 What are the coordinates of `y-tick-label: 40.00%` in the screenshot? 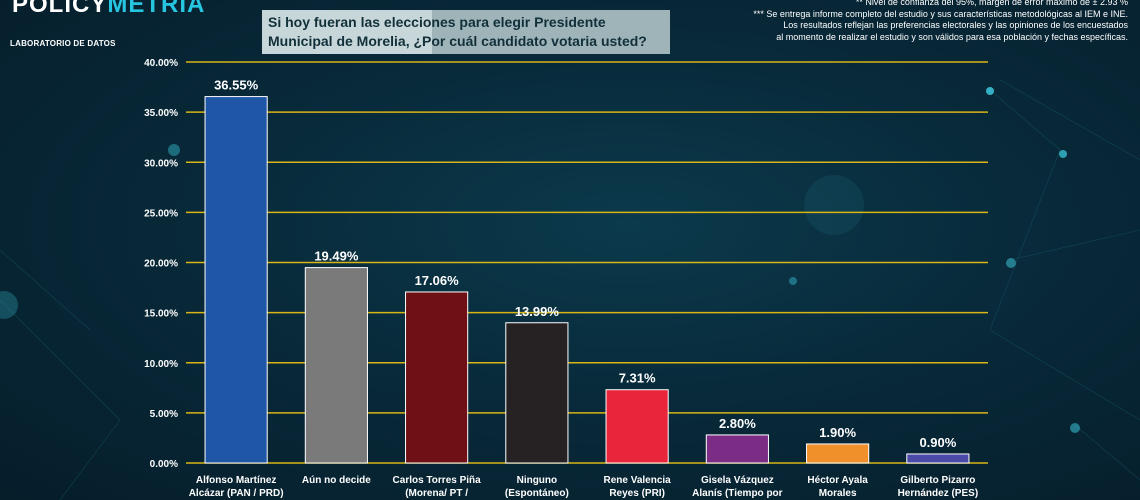 It's located at (161, 63).